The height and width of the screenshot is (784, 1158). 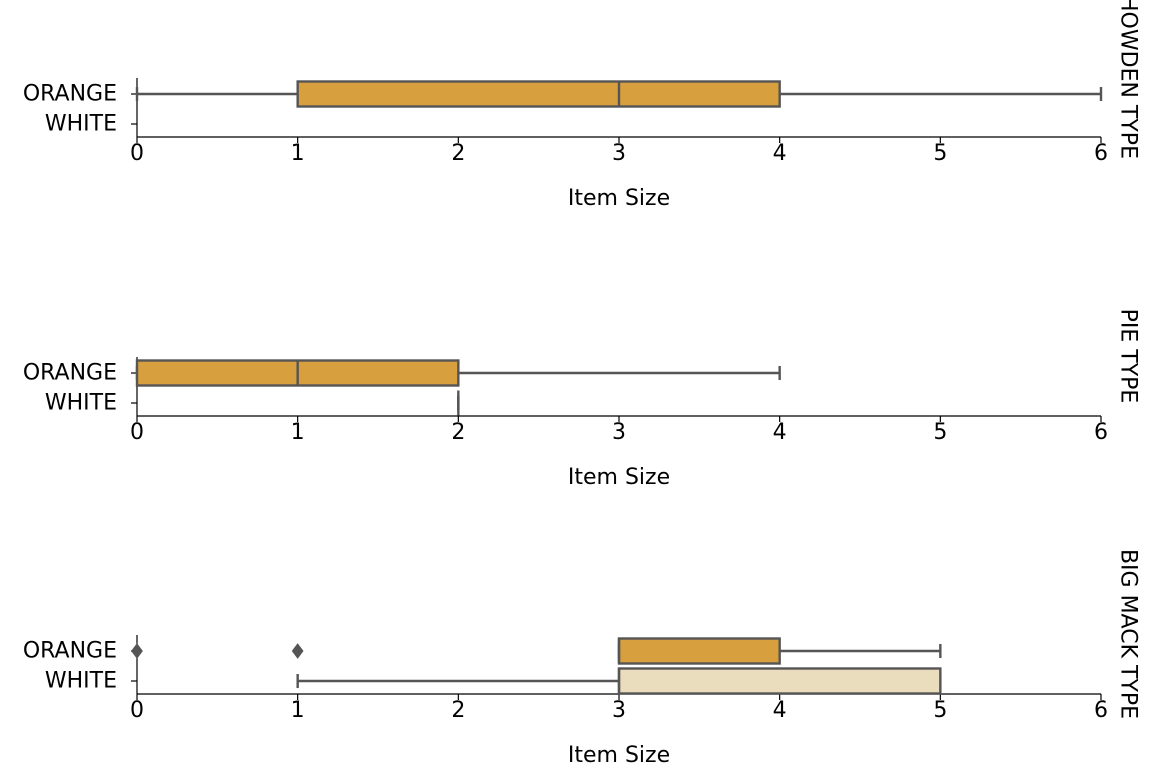 I want to click on facet-label: PIE TYPE, so click(x=1128, y=356).